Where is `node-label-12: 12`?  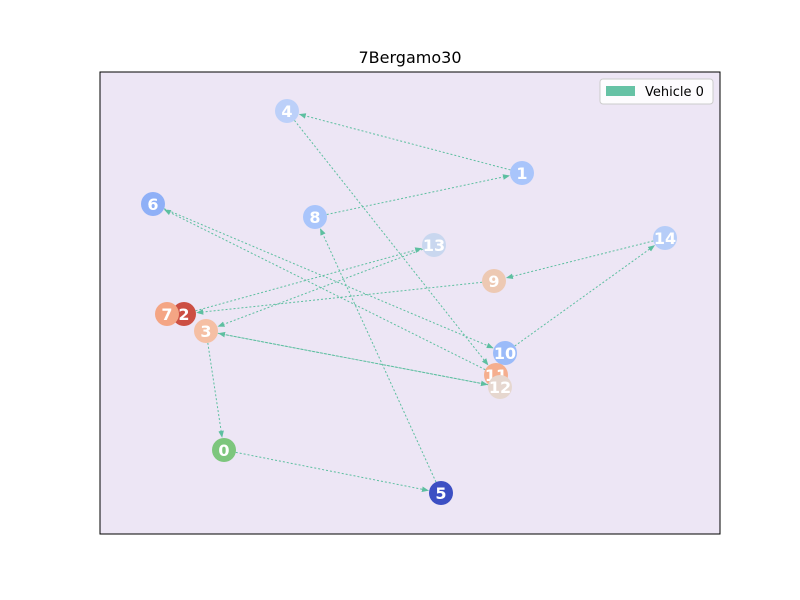
node-label-12: 12 is located at coordinates (500, 387).